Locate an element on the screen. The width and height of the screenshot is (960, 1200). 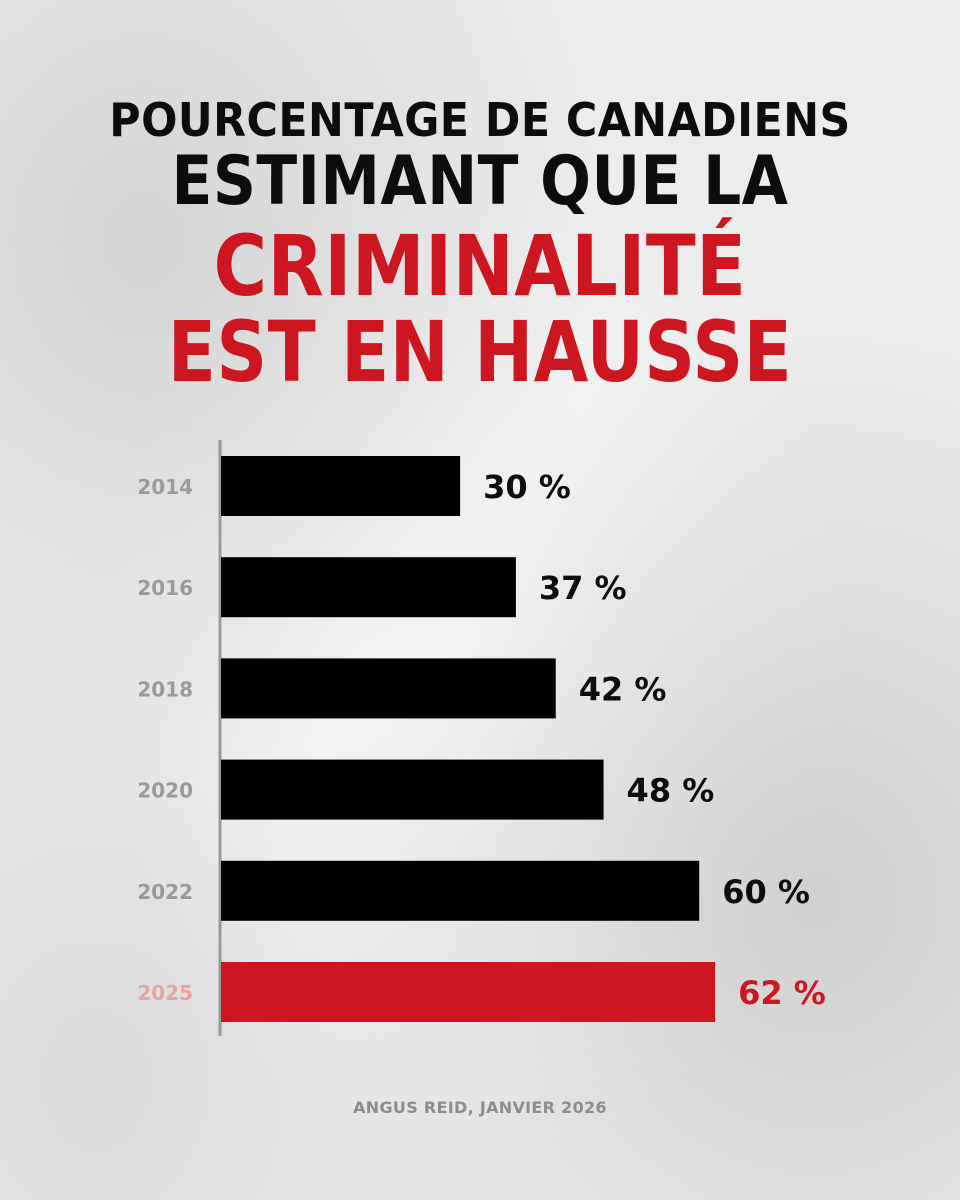
bar-2016 is located at coordinates (368, 587).